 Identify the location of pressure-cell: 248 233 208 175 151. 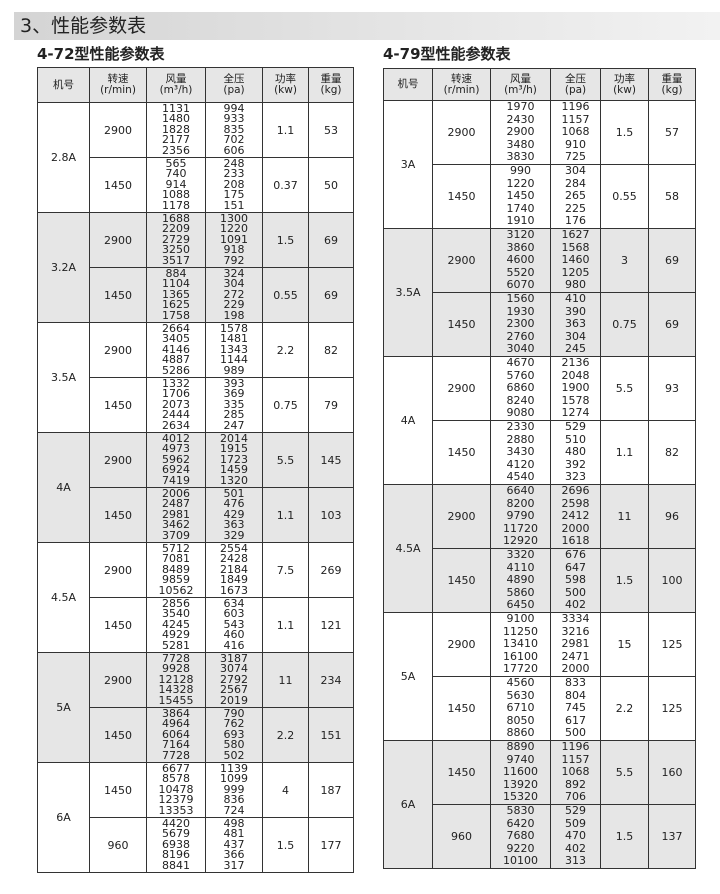
(234, 185).